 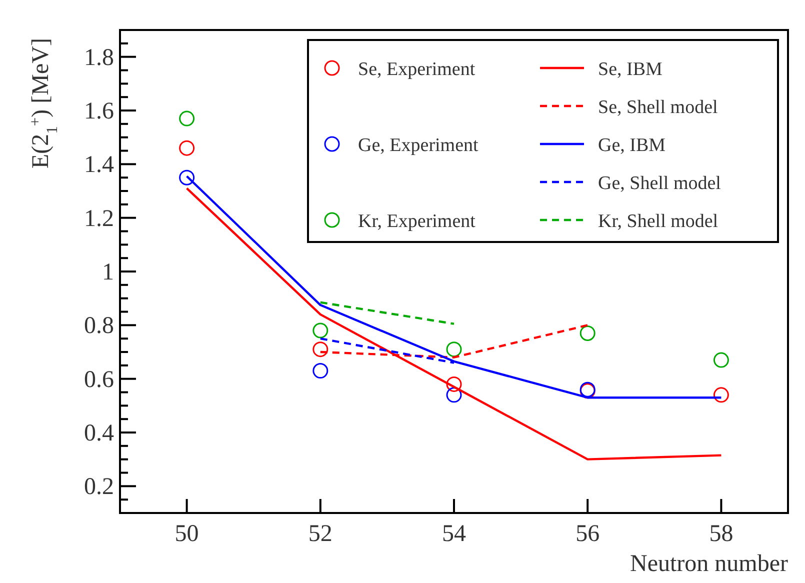 I want to click on legend-label: Se, Shell model, so click(x=658, y=107).